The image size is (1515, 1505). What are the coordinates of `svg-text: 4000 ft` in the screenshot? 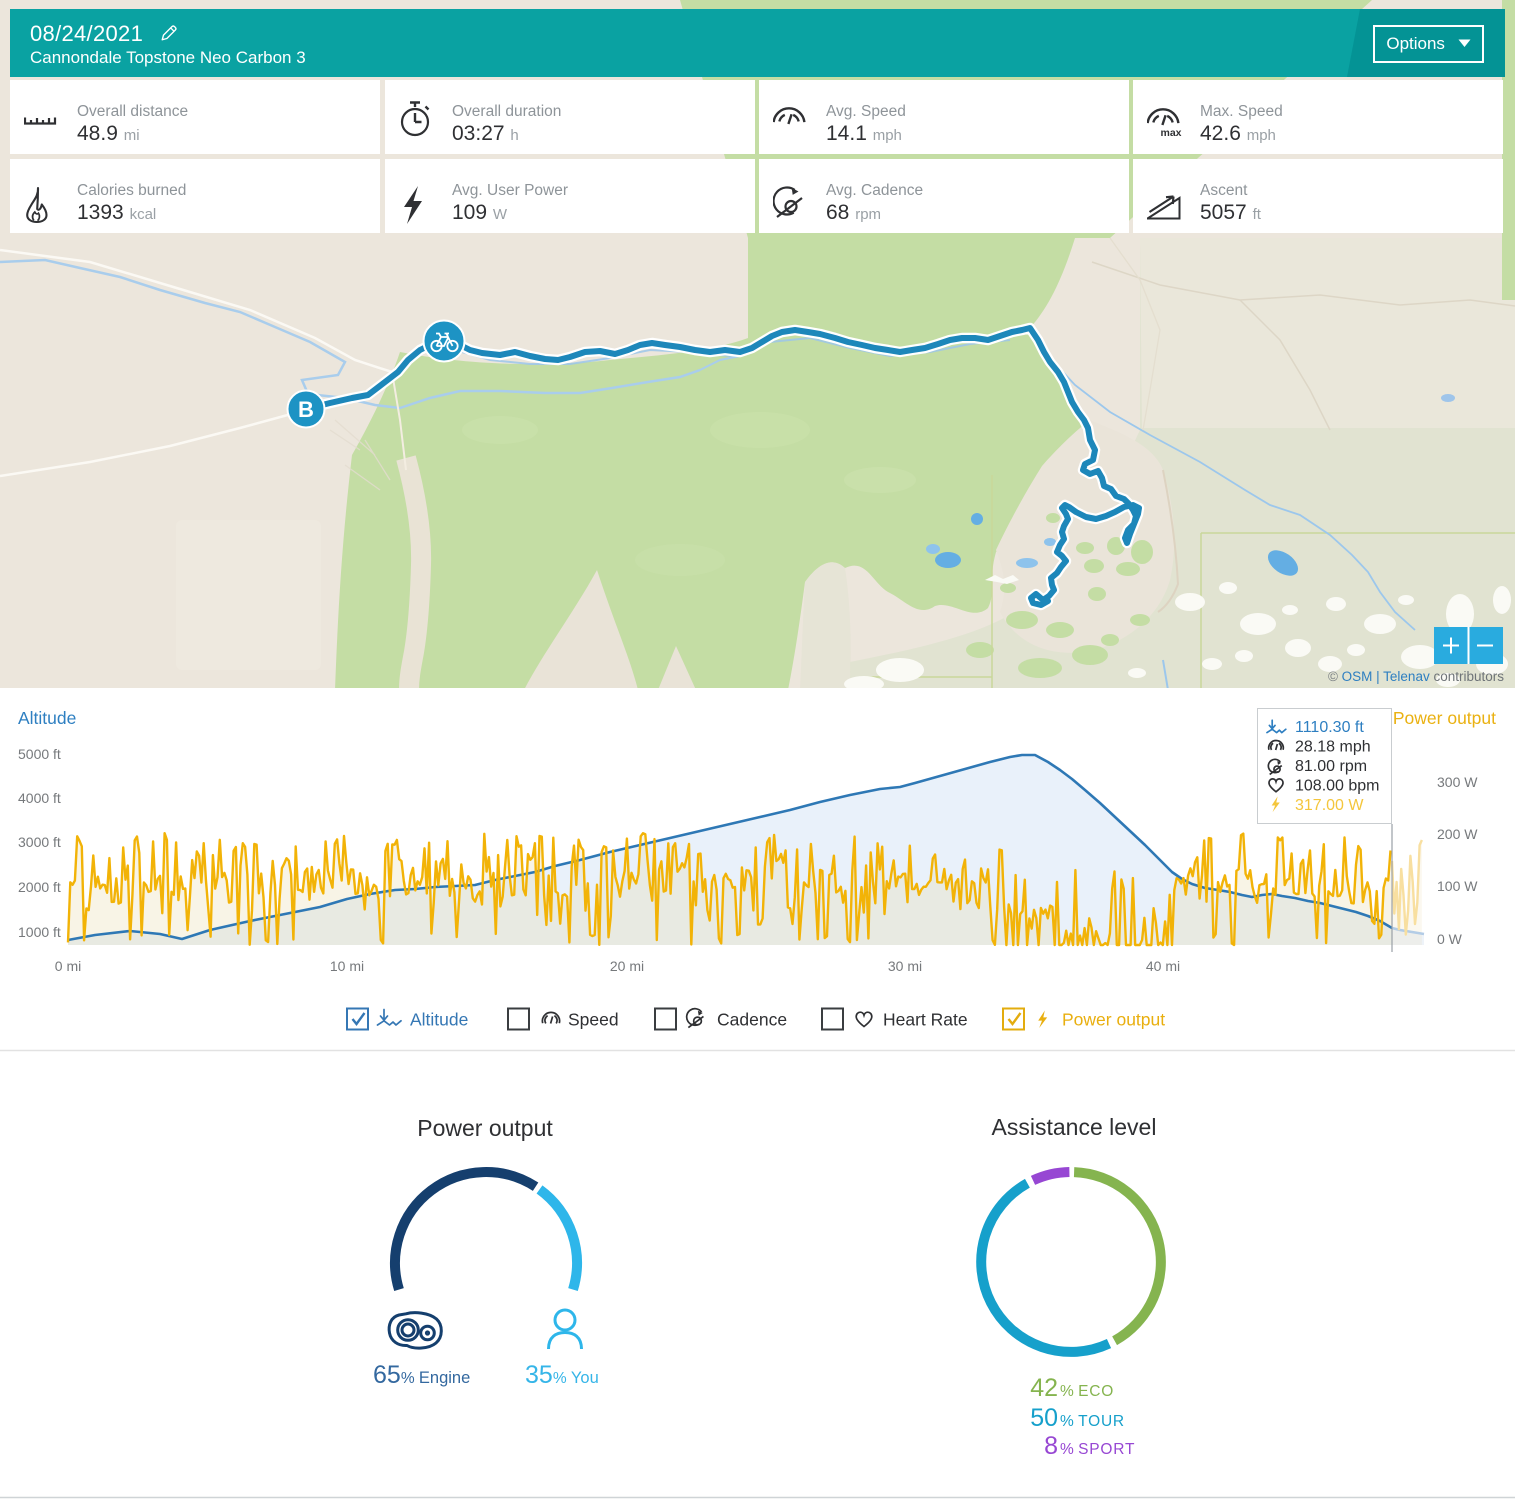 It's located at (39, 798).